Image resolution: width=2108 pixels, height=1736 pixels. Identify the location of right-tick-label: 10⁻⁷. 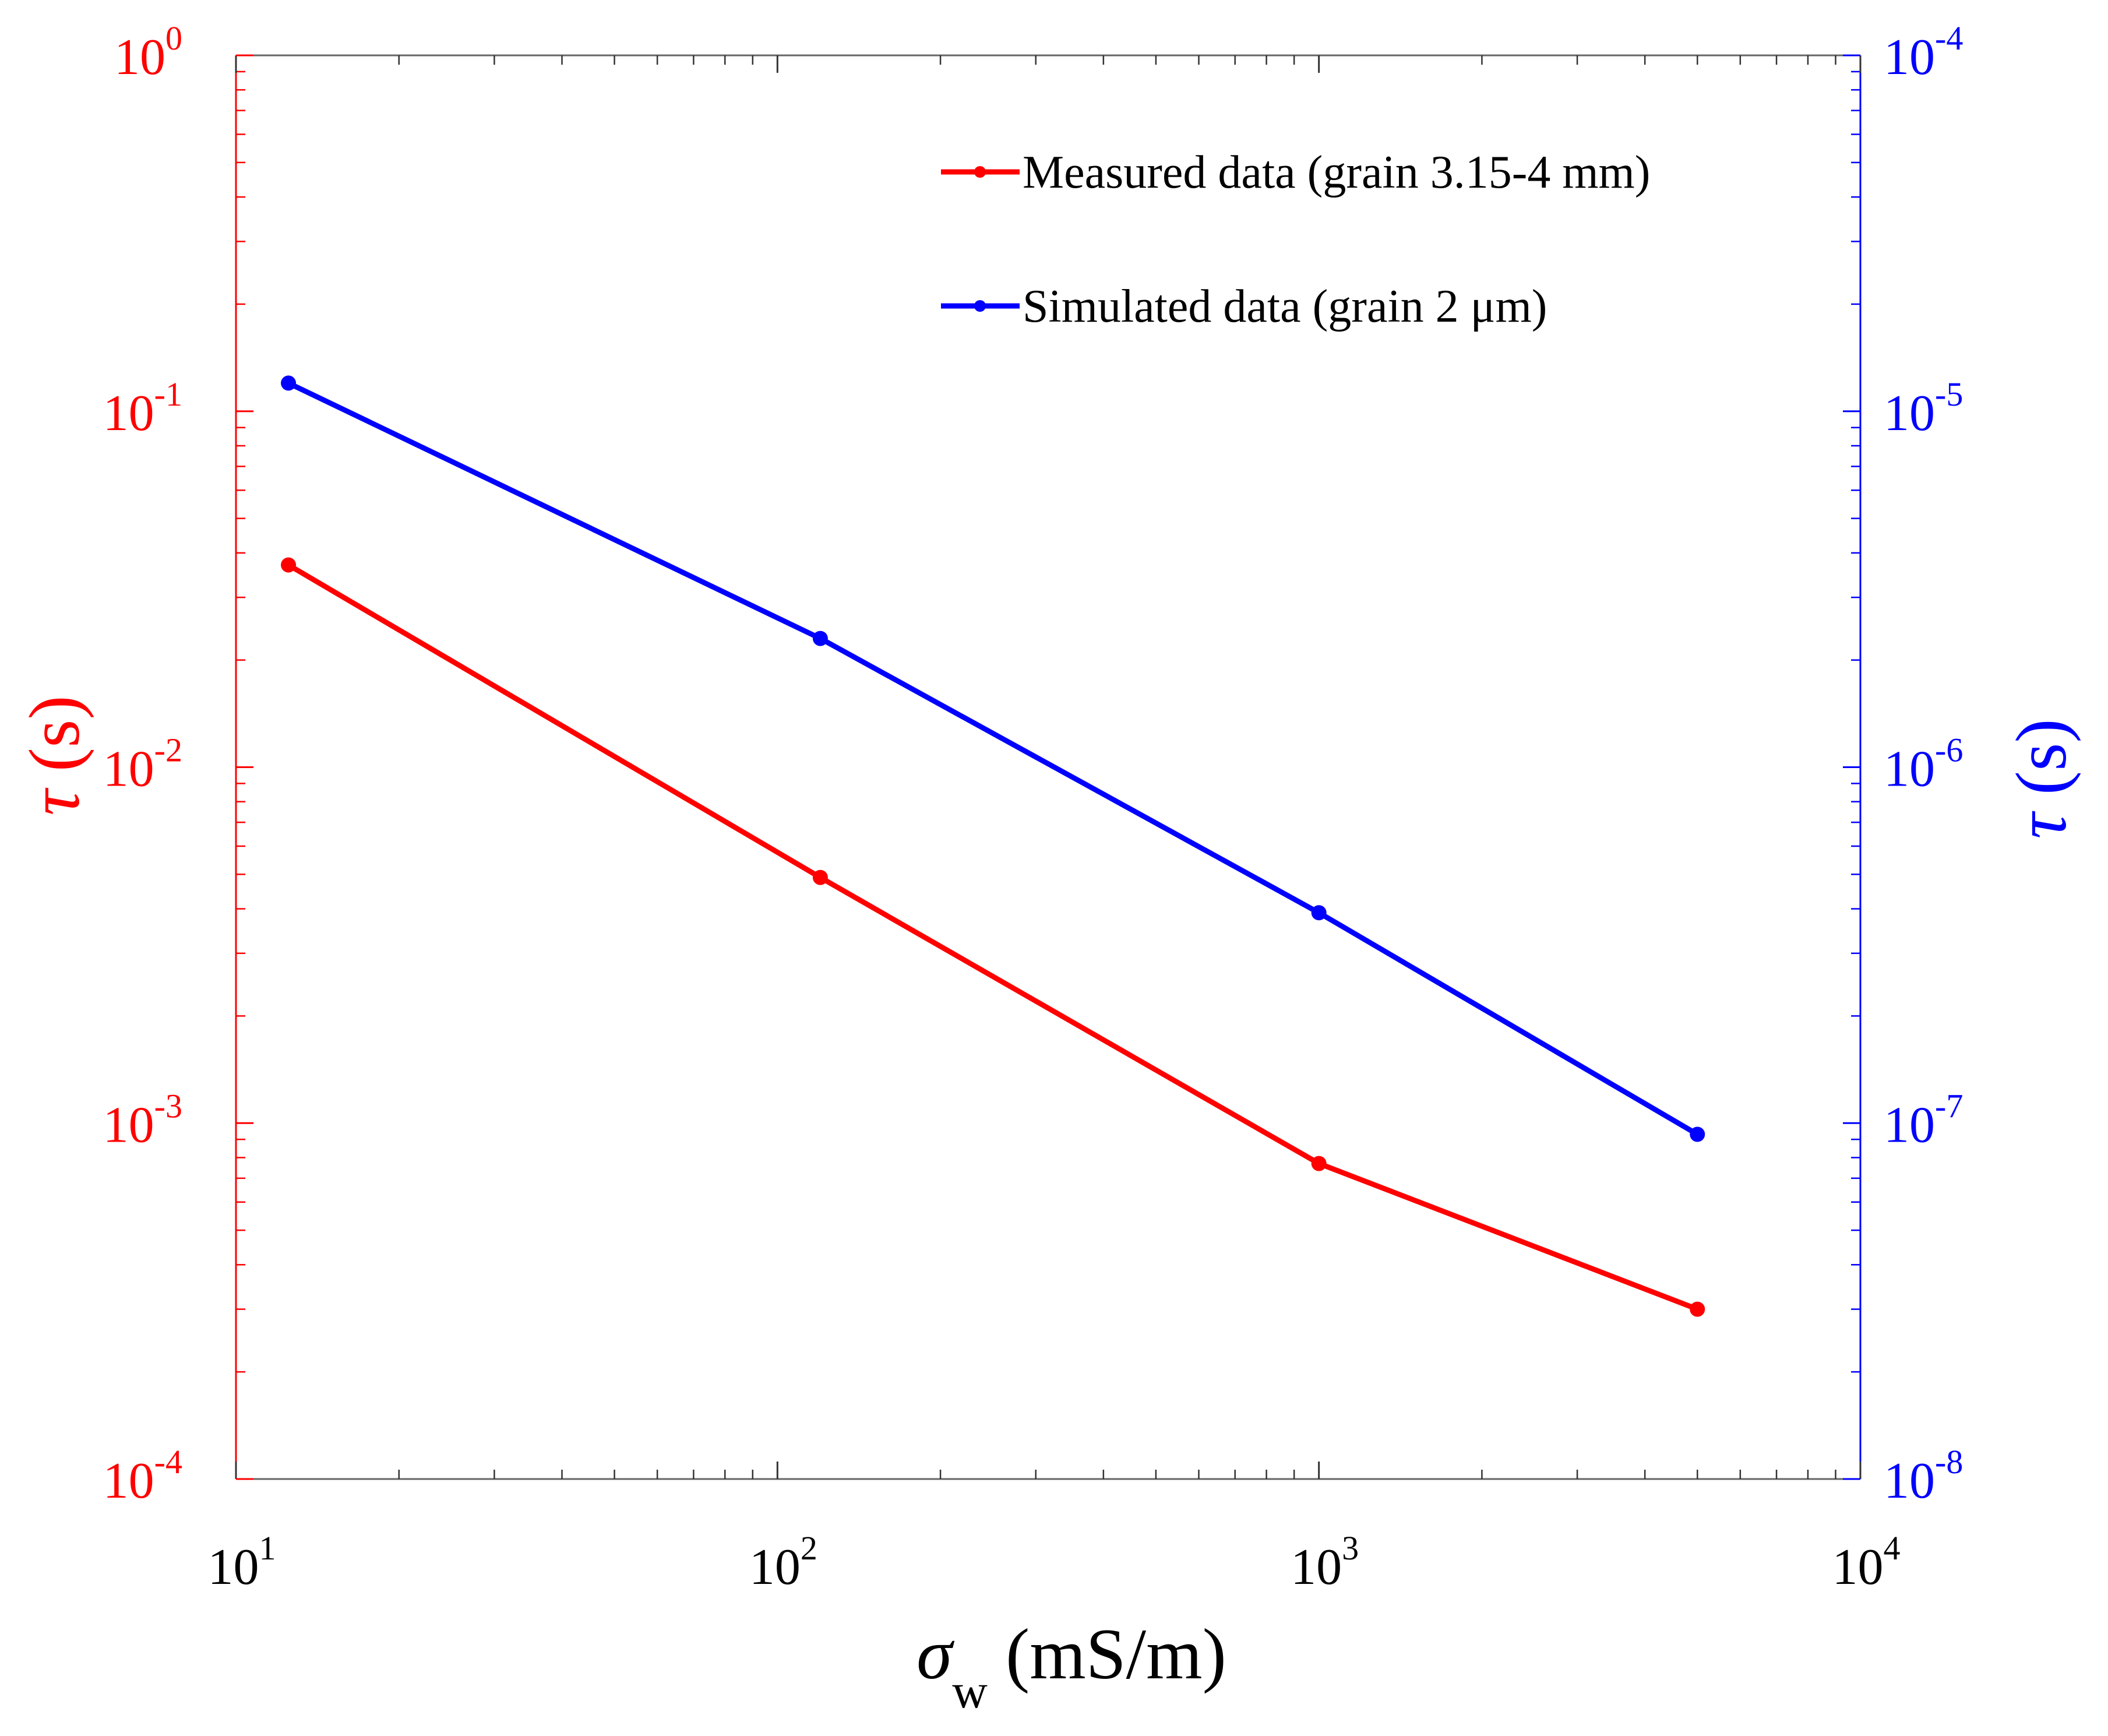
(1923, 1120).